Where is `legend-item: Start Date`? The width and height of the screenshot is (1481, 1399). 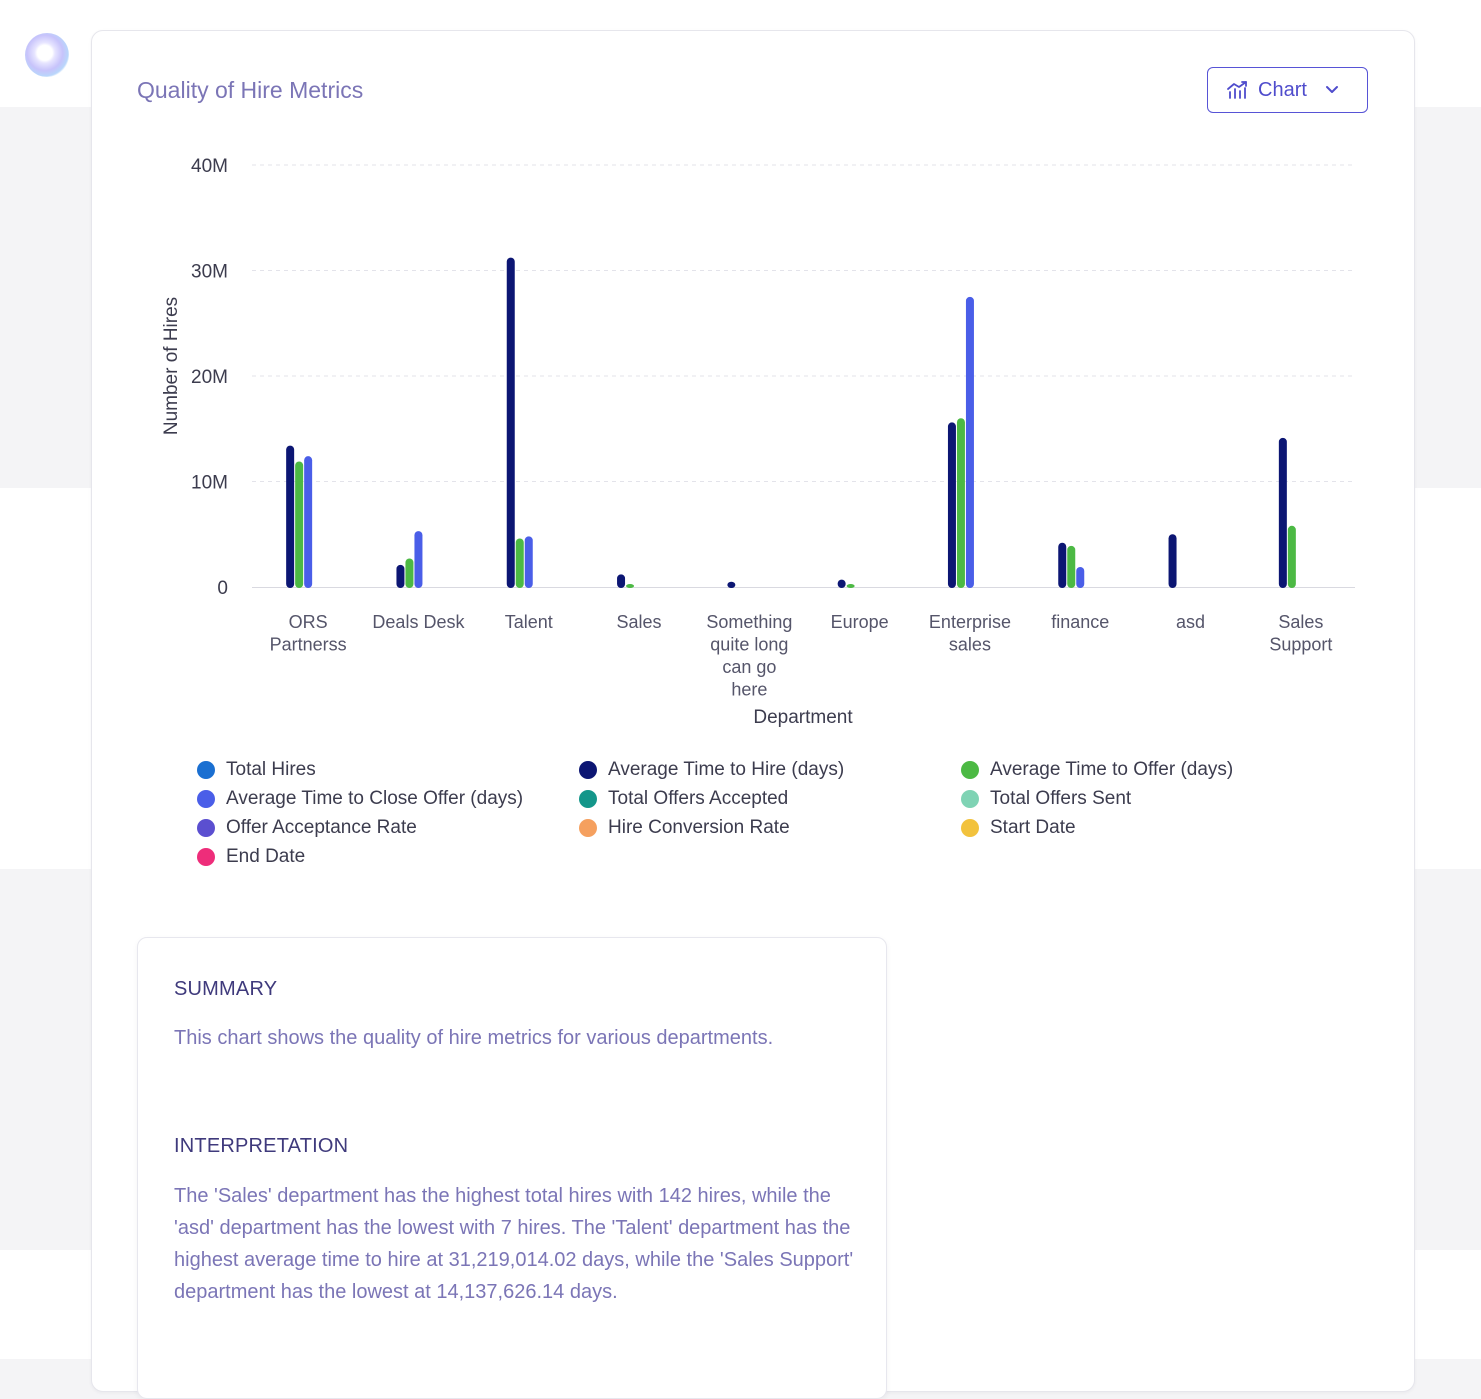
legend-item: Start Date is located at coordinates (1152, 827).